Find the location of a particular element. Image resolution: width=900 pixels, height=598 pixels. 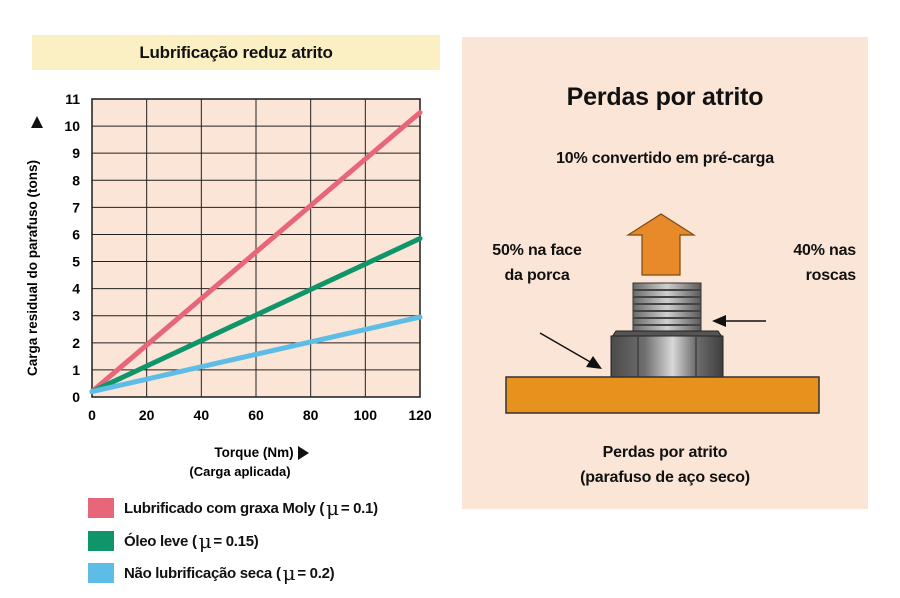

y-tick-label: 11 is located at coordinates (72, 99).